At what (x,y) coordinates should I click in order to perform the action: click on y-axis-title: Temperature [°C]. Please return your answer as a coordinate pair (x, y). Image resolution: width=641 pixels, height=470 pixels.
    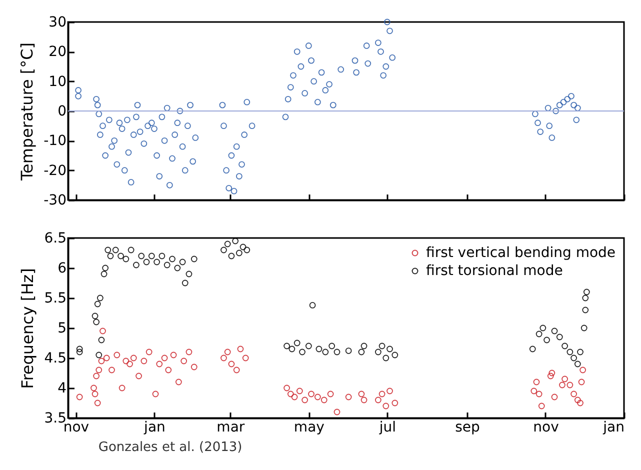
    Looking at the image, I should click on (27, 112).